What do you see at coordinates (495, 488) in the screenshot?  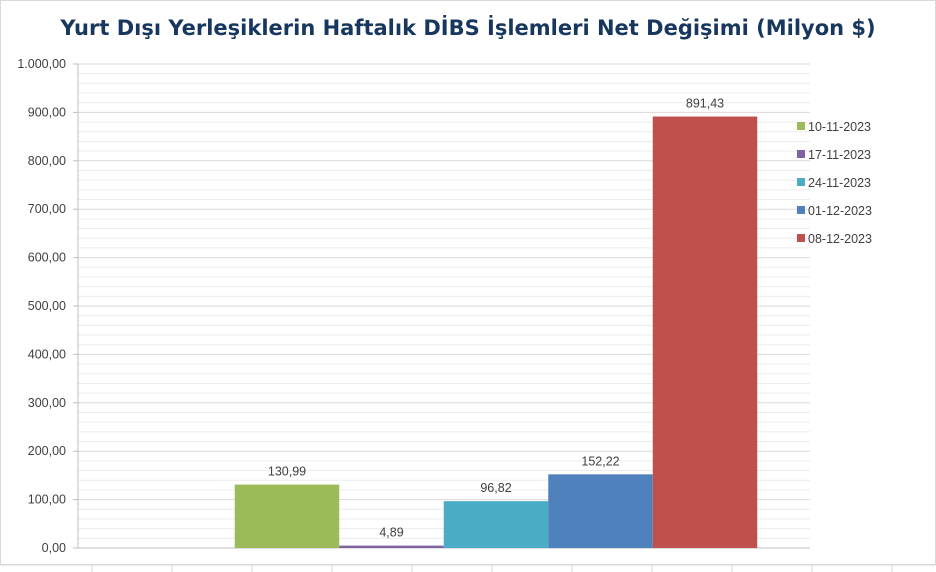 I see `data-label: 96,82` at bounding box center [495, 488].